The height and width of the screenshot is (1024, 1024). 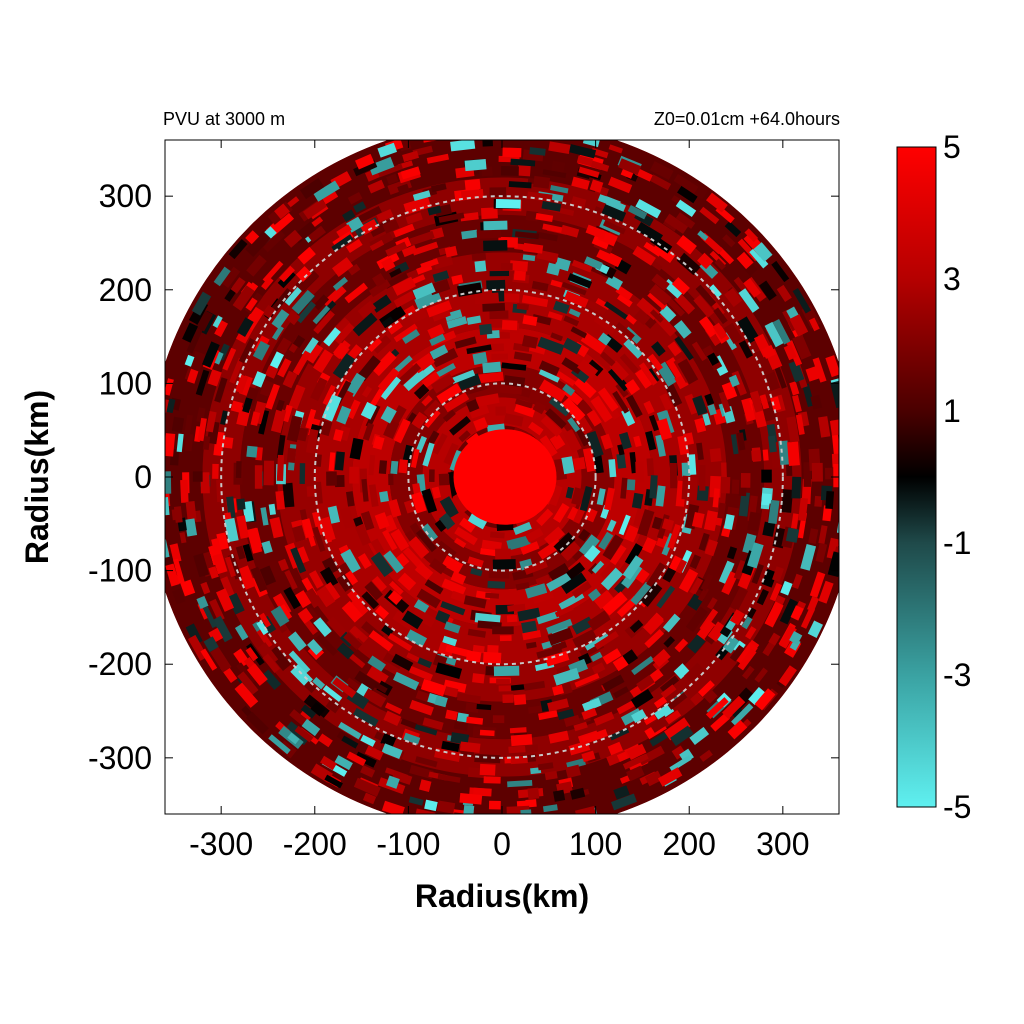 I want to click on x-tick-label: -200, so click(x=315, y=844).